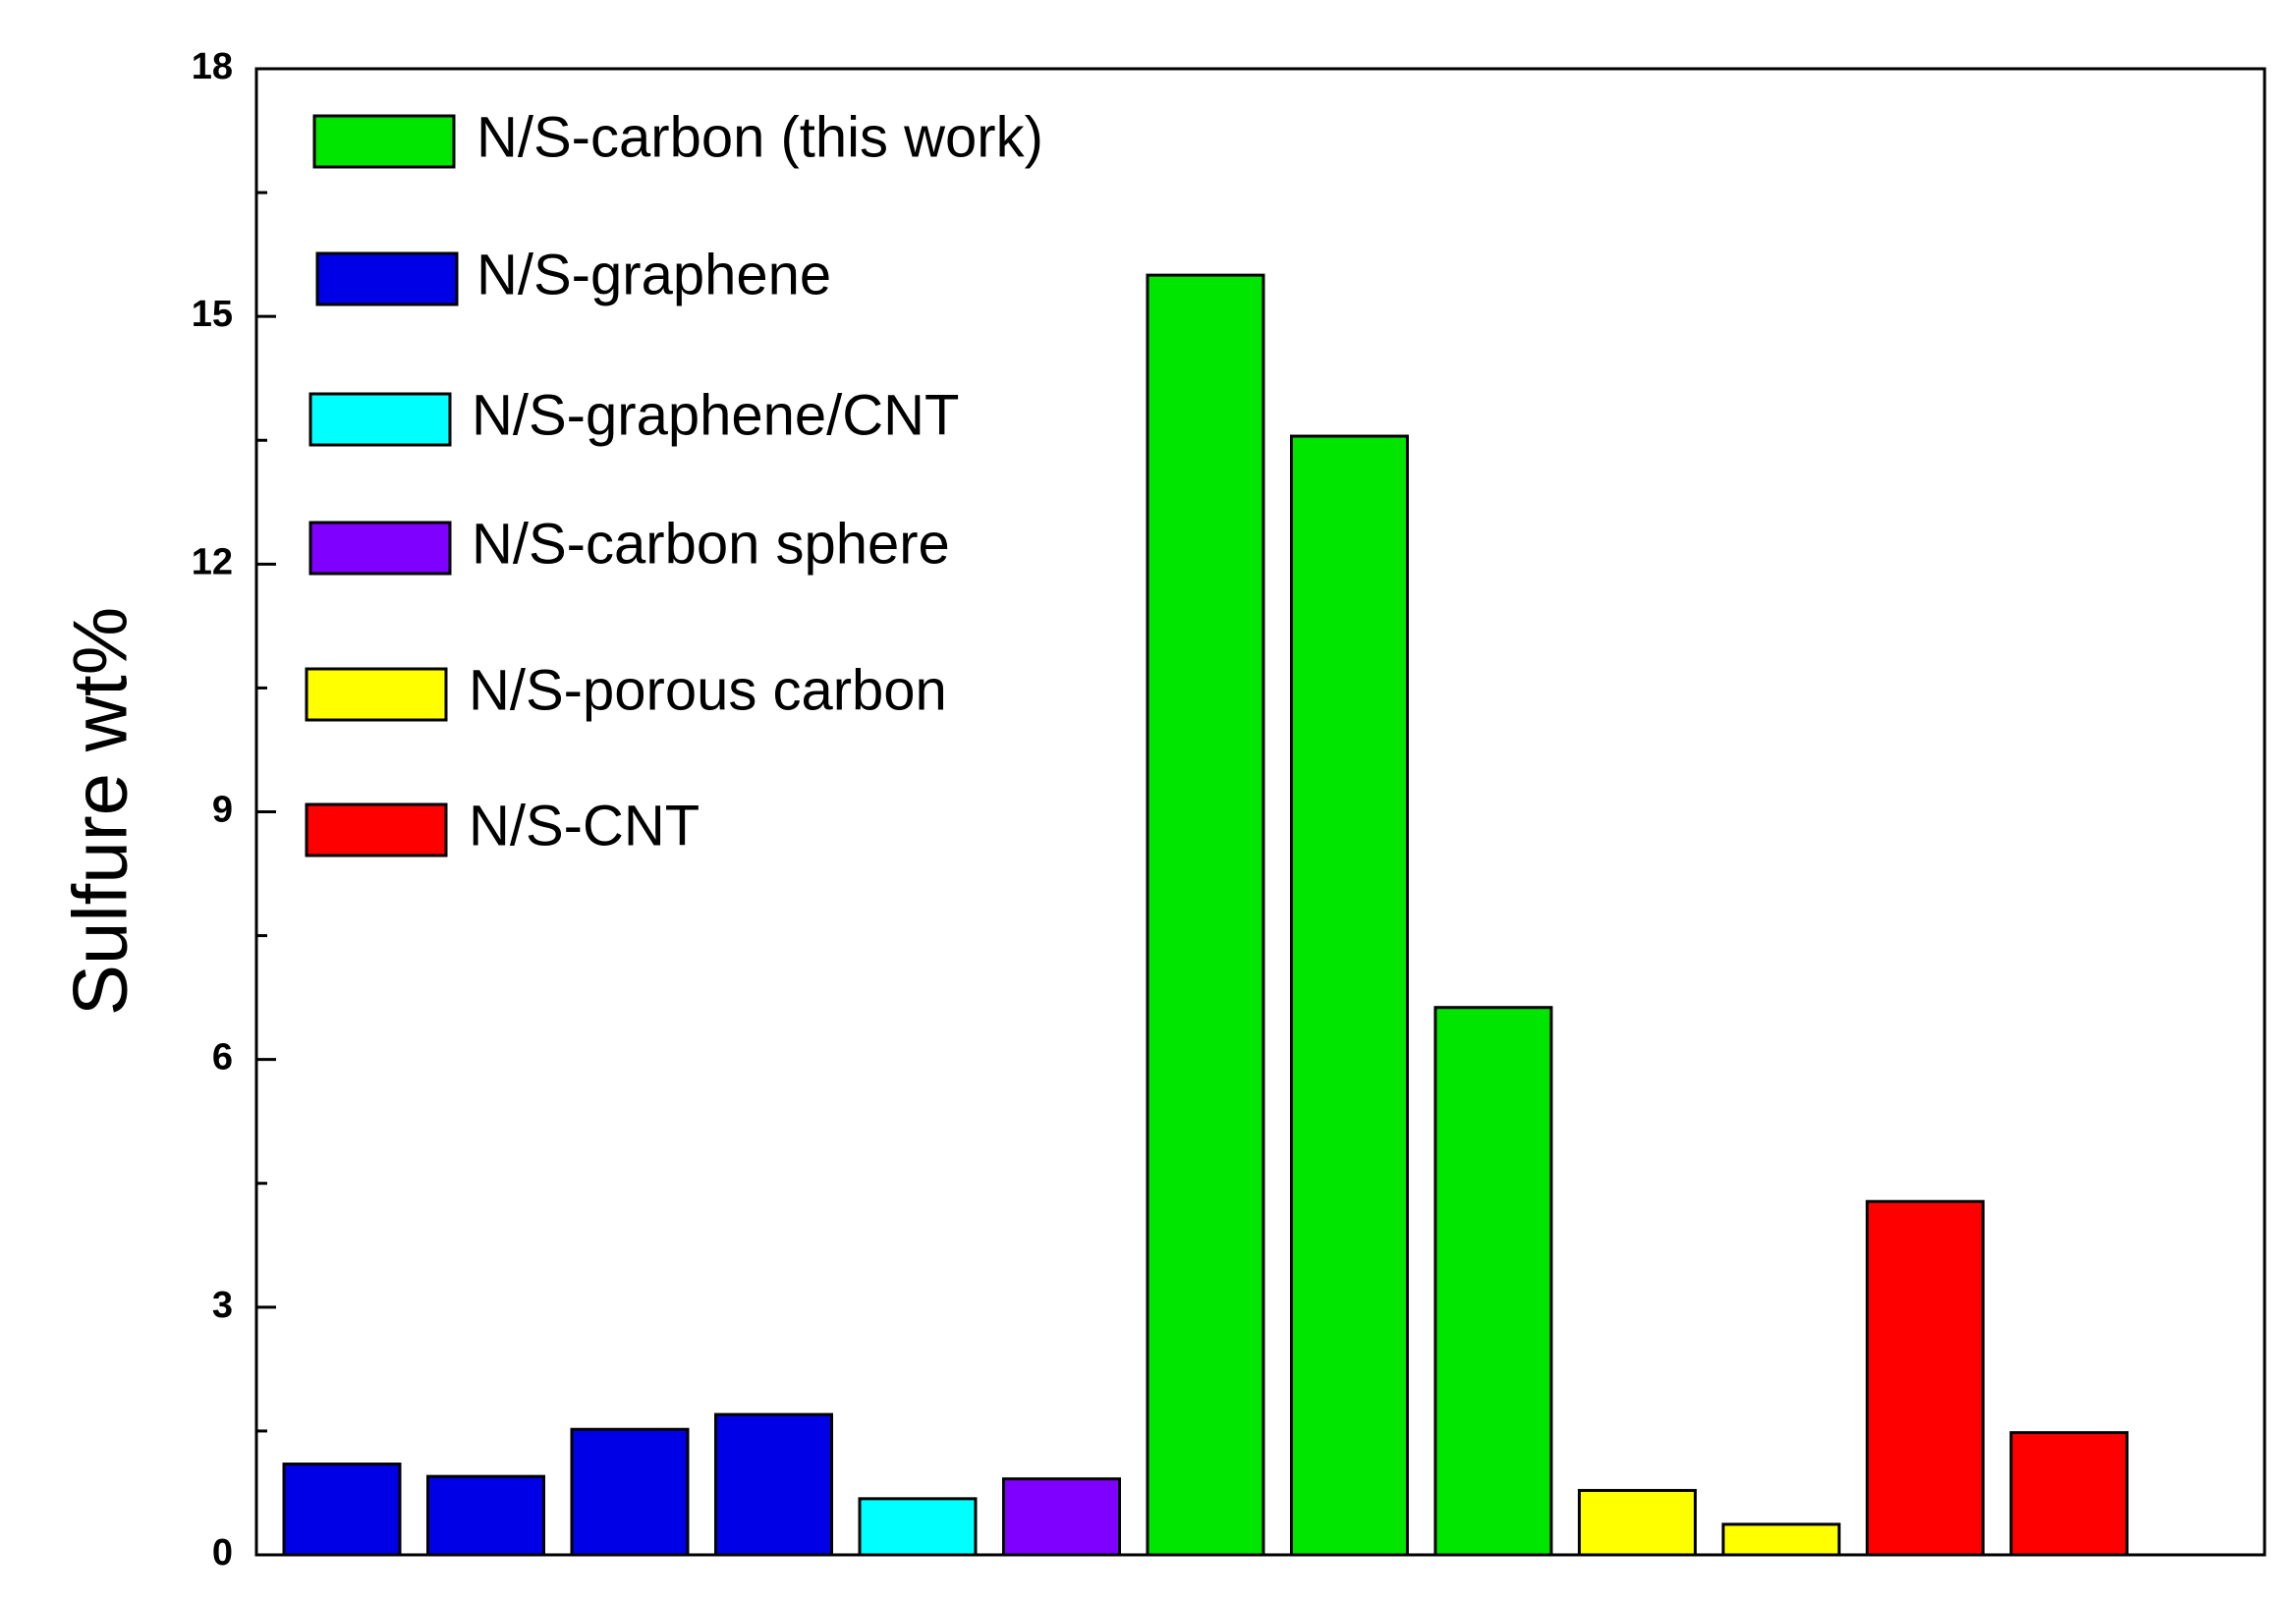 The width and height of the screenshot is (2296, 1602). Describe the element at coordinates (222, 1057) in the screenshot. I see `y-tick-label: 6` at that location.